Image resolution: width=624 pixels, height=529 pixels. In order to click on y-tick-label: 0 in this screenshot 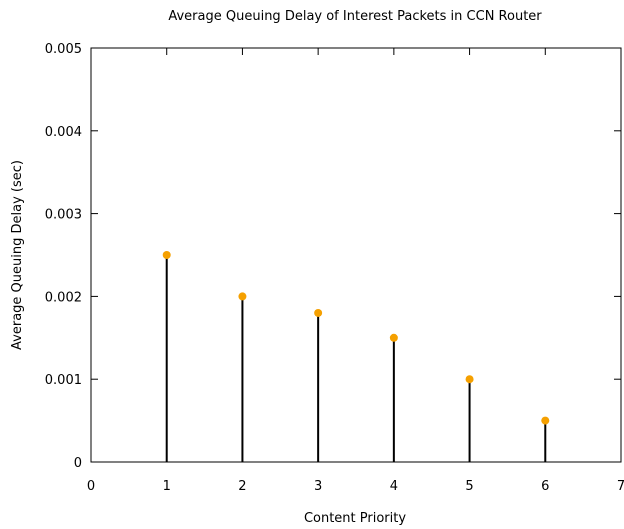, I will do `click(78, 463)`.